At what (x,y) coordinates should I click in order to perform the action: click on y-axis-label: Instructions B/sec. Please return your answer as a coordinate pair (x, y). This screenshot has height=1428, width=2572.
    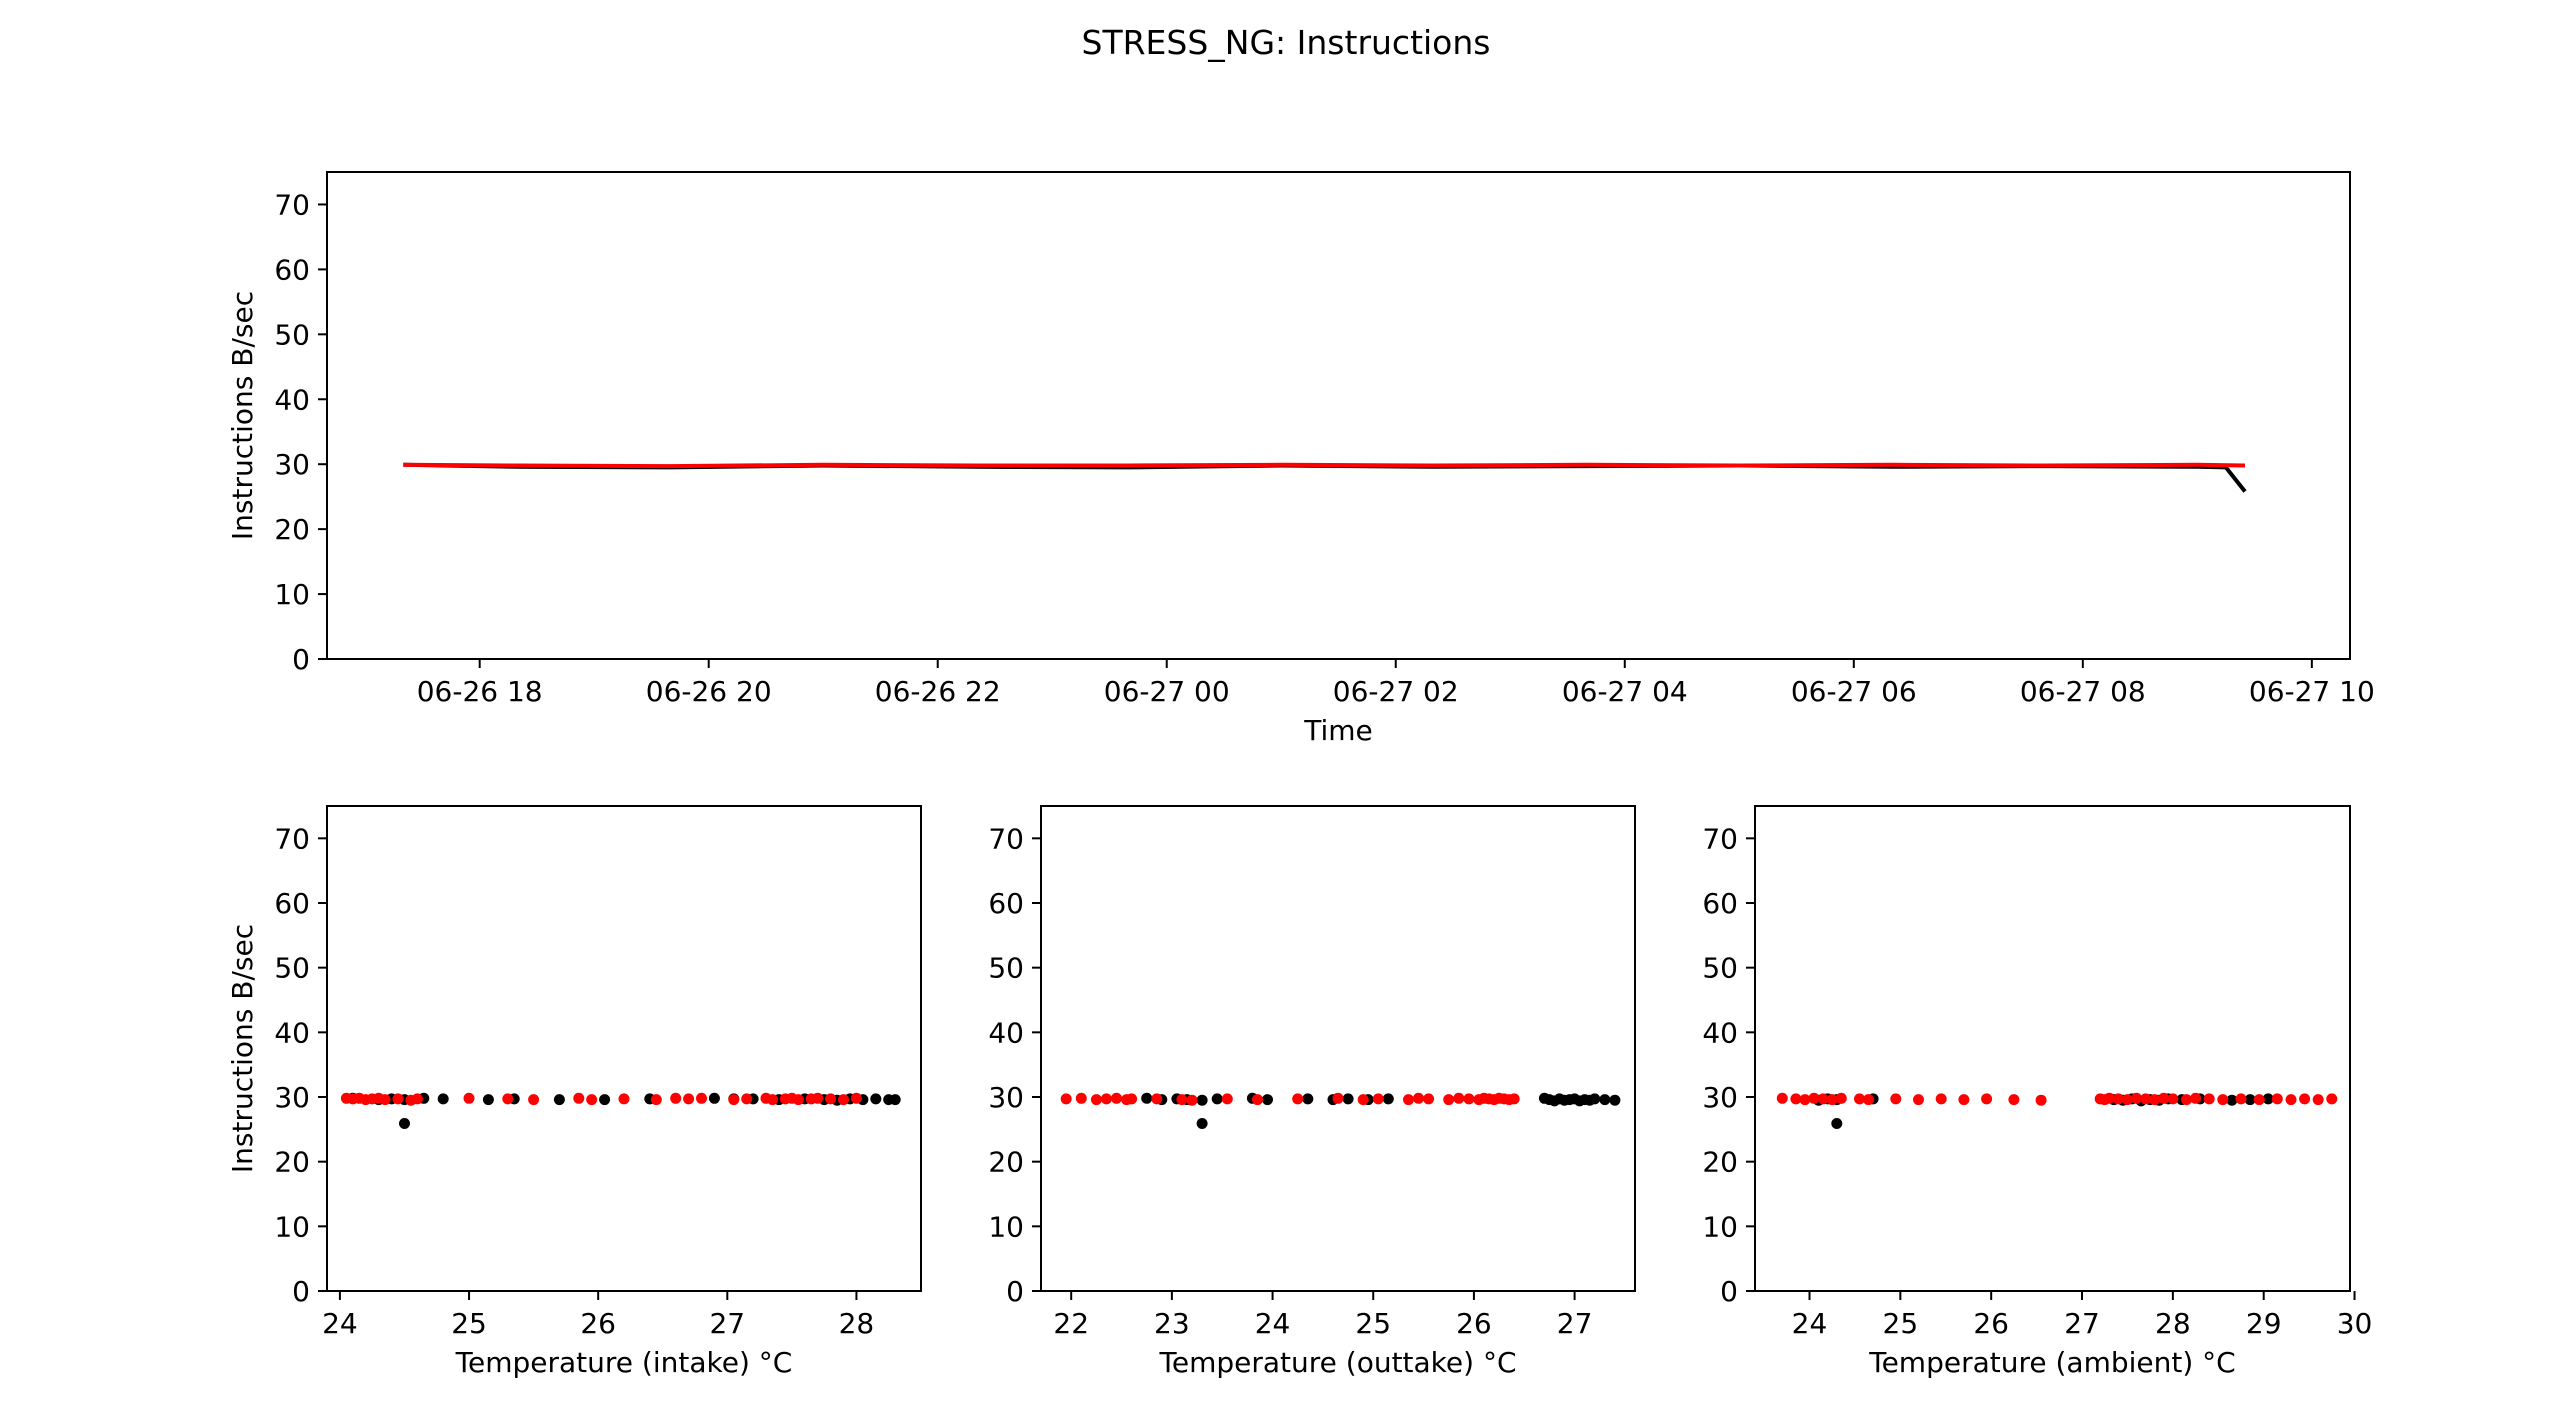
    Looking at the image, I should click on (242, 1048).